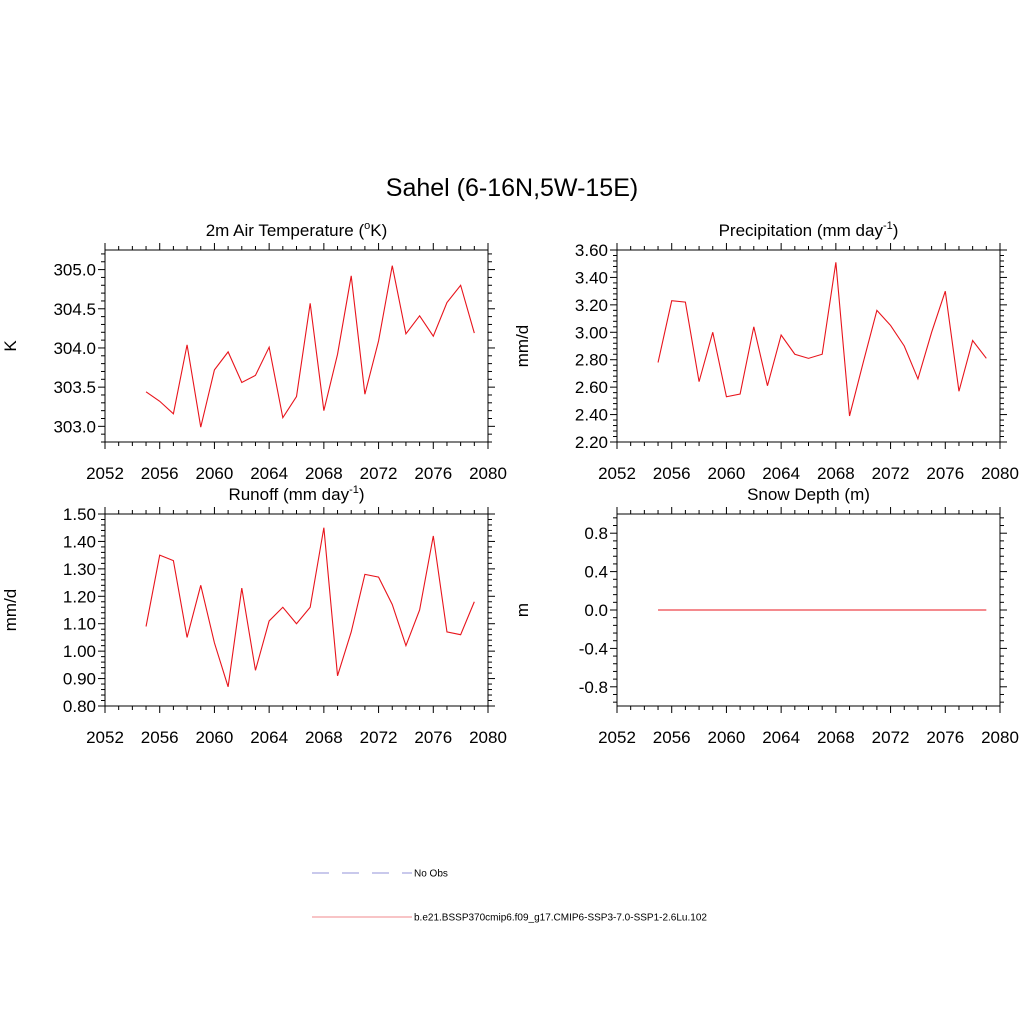 This screenshot has height=1024, width=1024. I want to click on y-tick-label: 2.80, so click(591, 360).